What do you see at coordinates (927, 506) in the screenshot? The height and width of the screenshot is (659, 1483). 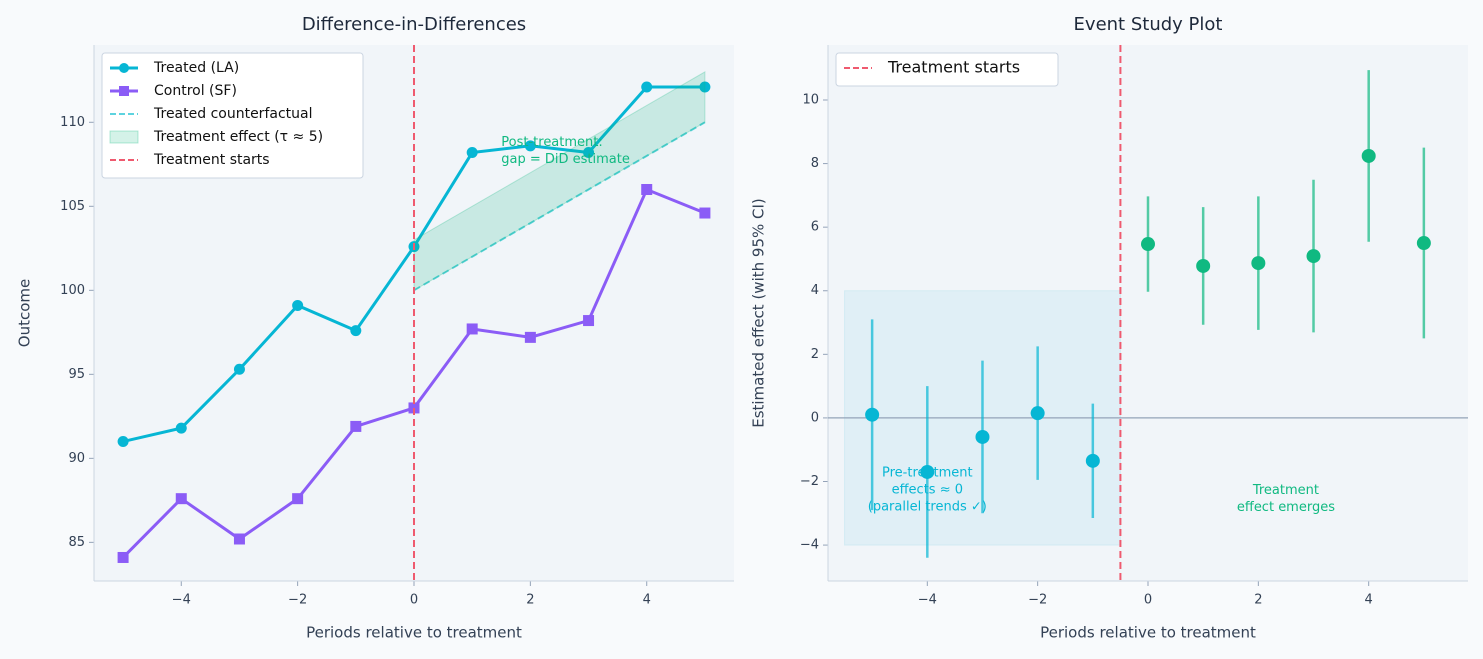 I see `annotation: (parallel trends ✓)` at bounding box center [927, 506].